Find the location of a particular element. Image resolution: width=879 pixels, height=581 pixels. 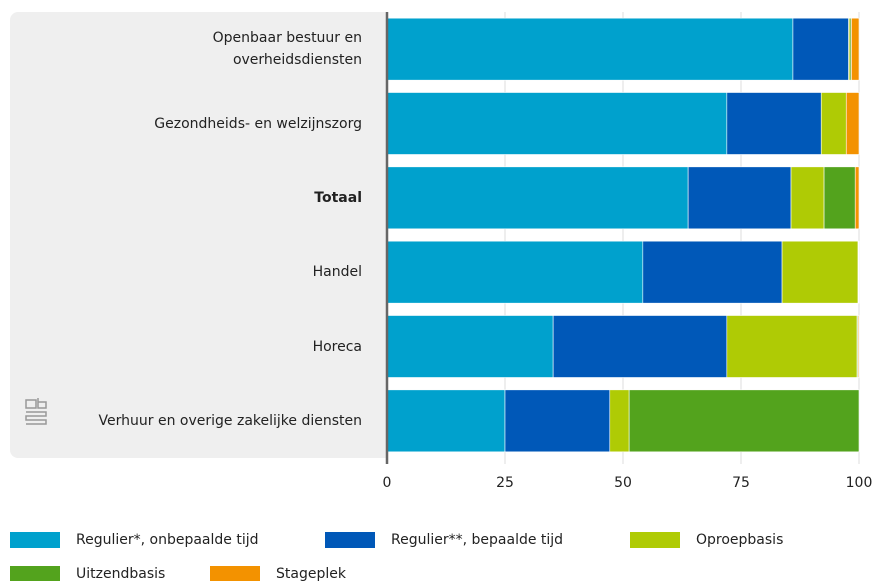

x-tick-label: 25 is located at coordinates (505, 483).